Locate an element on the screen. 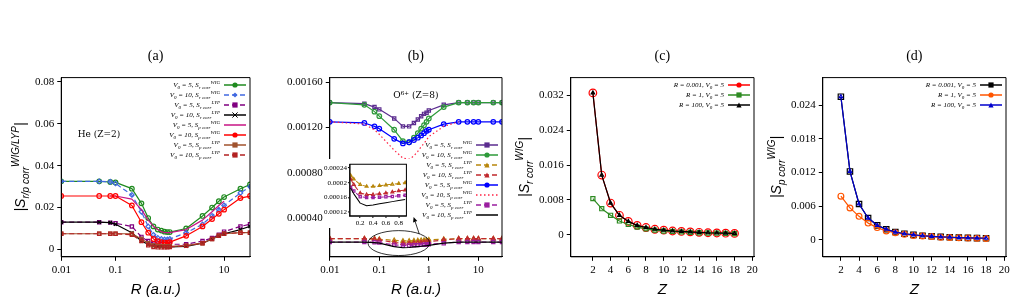 Image resolution: width=1025 pixels, height=305 pixels. y-tick-label: 0.08 is located at coordinates (45, 80).